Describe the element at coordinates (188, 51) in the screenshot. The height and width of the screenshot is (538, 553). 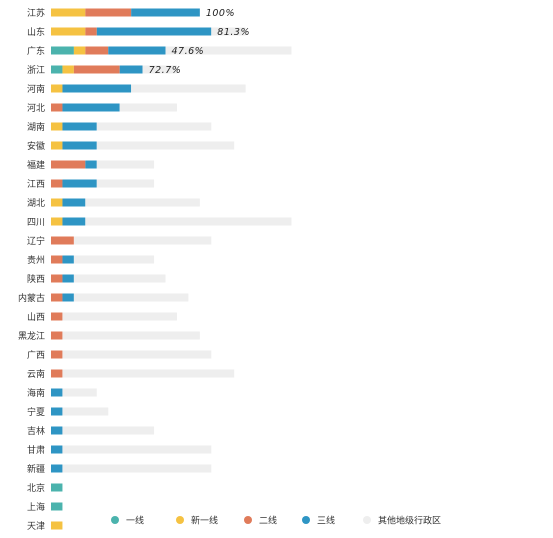
I see `percent-annotation: 47.6%` at that location.